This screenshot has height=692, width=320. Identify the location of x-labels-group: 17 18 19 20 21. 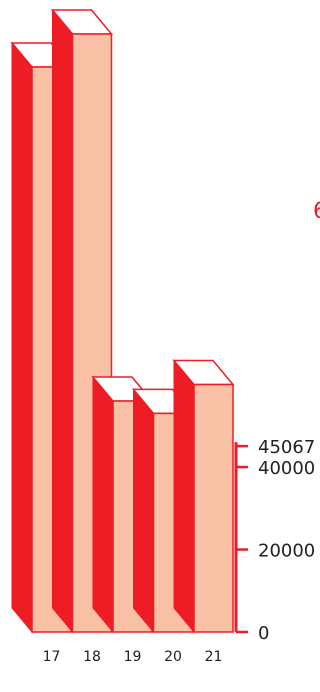
(133, 657).